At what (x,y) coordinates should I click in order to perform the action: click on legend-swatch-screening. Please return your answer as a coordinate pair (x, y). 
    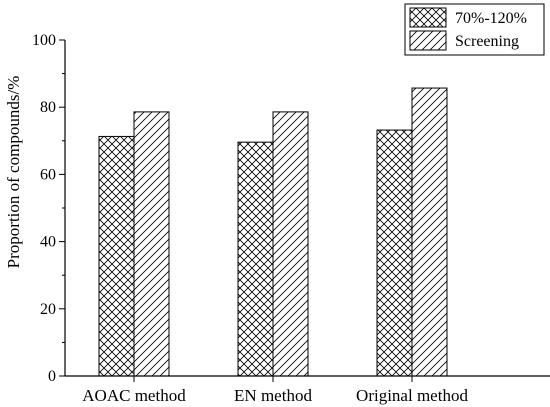
    Looking at the image, I should click on (428, 40).